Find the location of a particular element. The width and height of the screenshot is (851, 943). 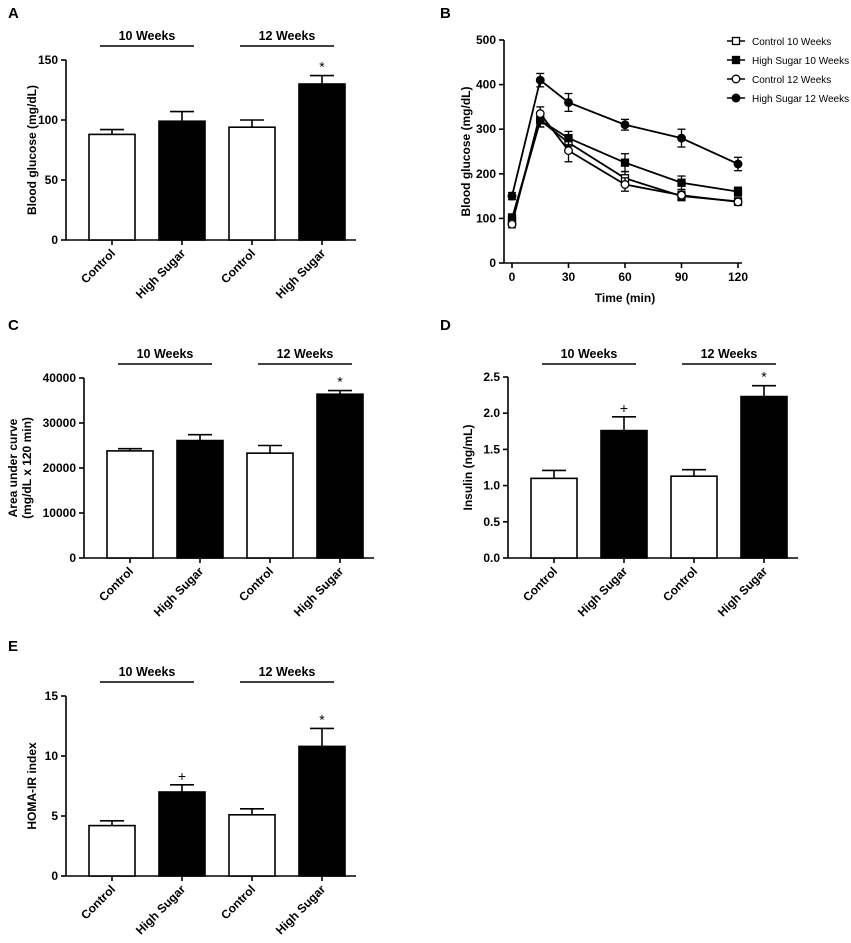

legend-entry: High Sugar 12 Weeks is located at coordinates (788, 99).